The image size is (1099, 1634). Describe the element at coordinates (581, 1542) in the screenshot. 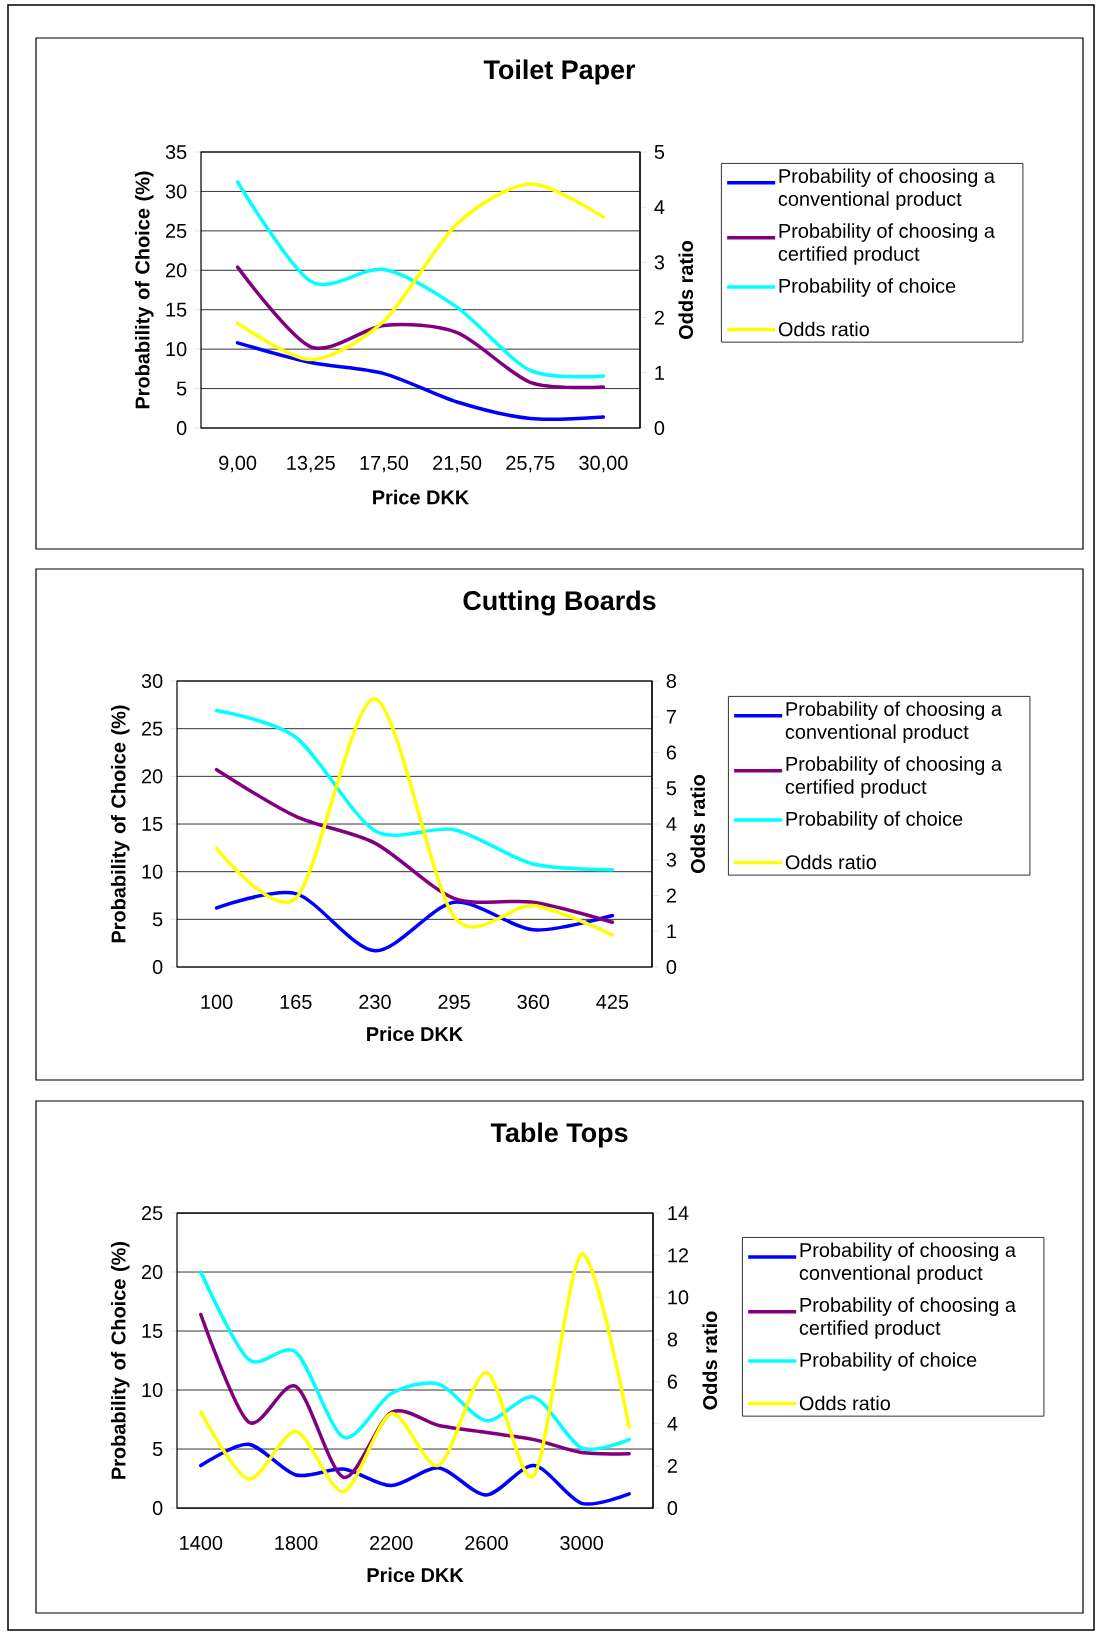

I see `x-tick-label: 3000` at that location.